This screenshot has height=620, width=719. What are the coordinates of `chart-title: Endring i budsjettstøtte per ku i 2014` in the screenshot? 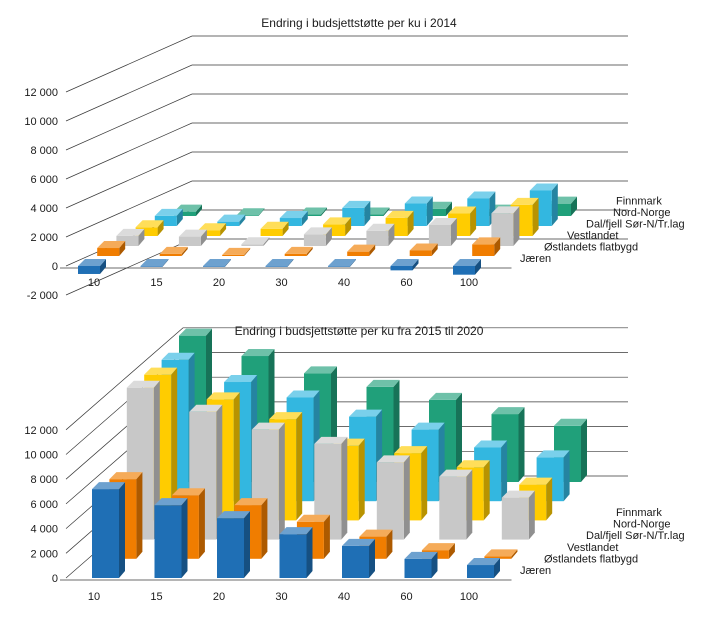 It's located at (359, 23).